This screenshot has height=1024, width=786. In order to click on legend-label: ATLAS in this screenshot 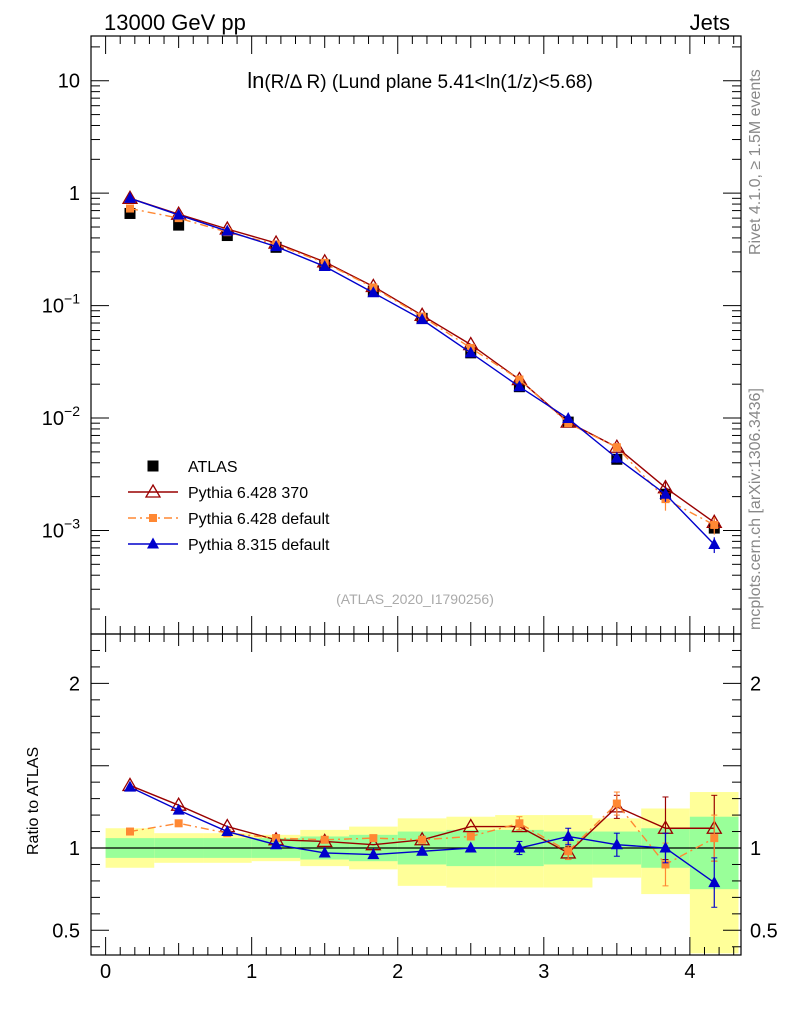, I will do `click(213, 467)`.